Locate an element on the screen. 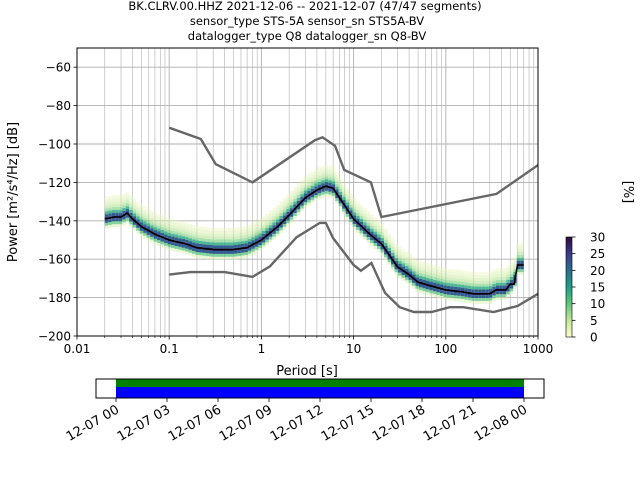 This screenshot has width=640, height=480. x-axis-ticks: 0.01 0.1 1 10 100 1000 is located at coordinates (308, 346).